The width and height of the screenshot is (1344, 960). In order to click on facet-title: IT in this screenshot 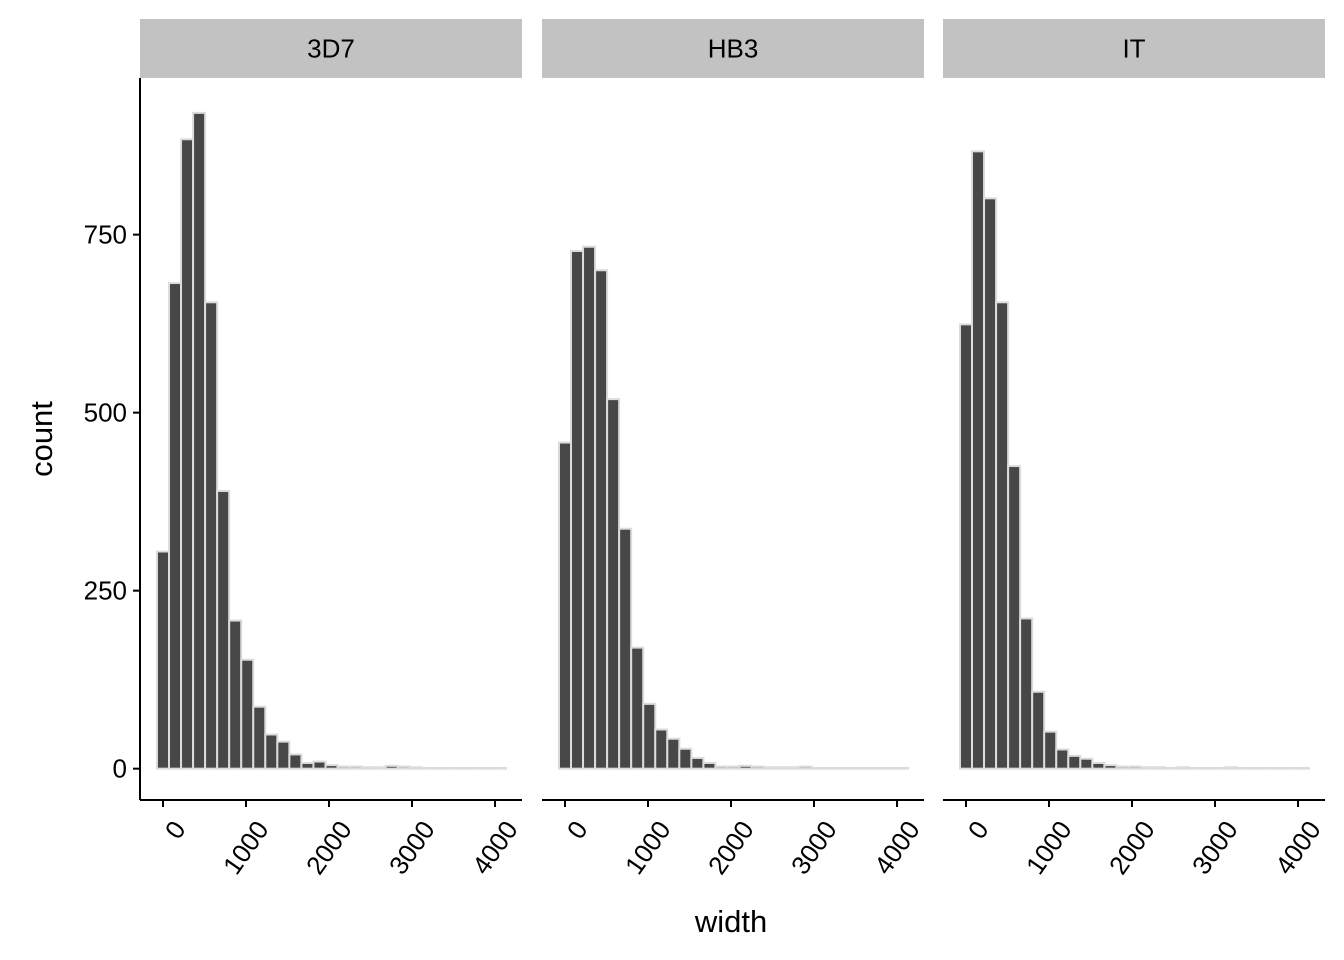, I will do `click(1133, 49)`.